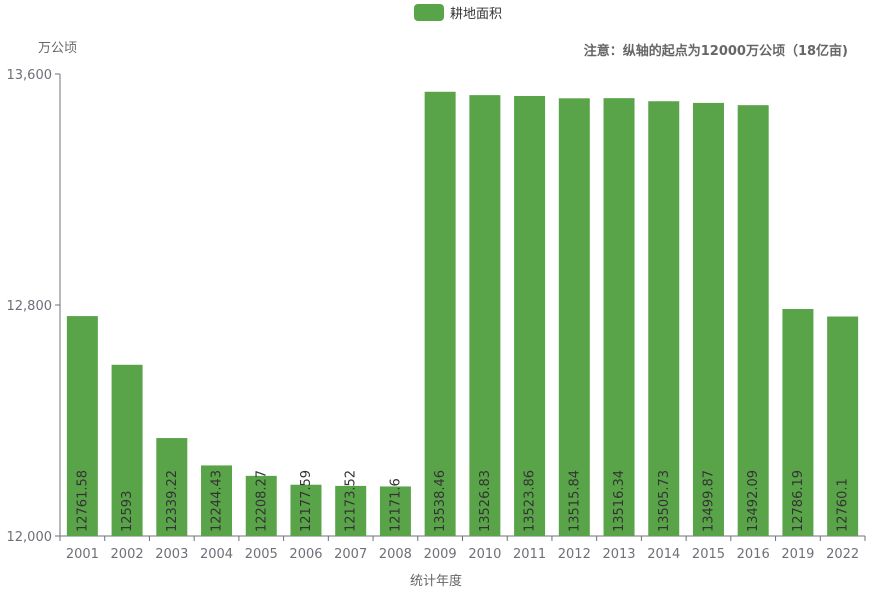 The width and height of the screenshot is (872, 593). Describe the element at coordinates (171, 554) in the screenshot. I see `x-tick-label: 2003` at that location.